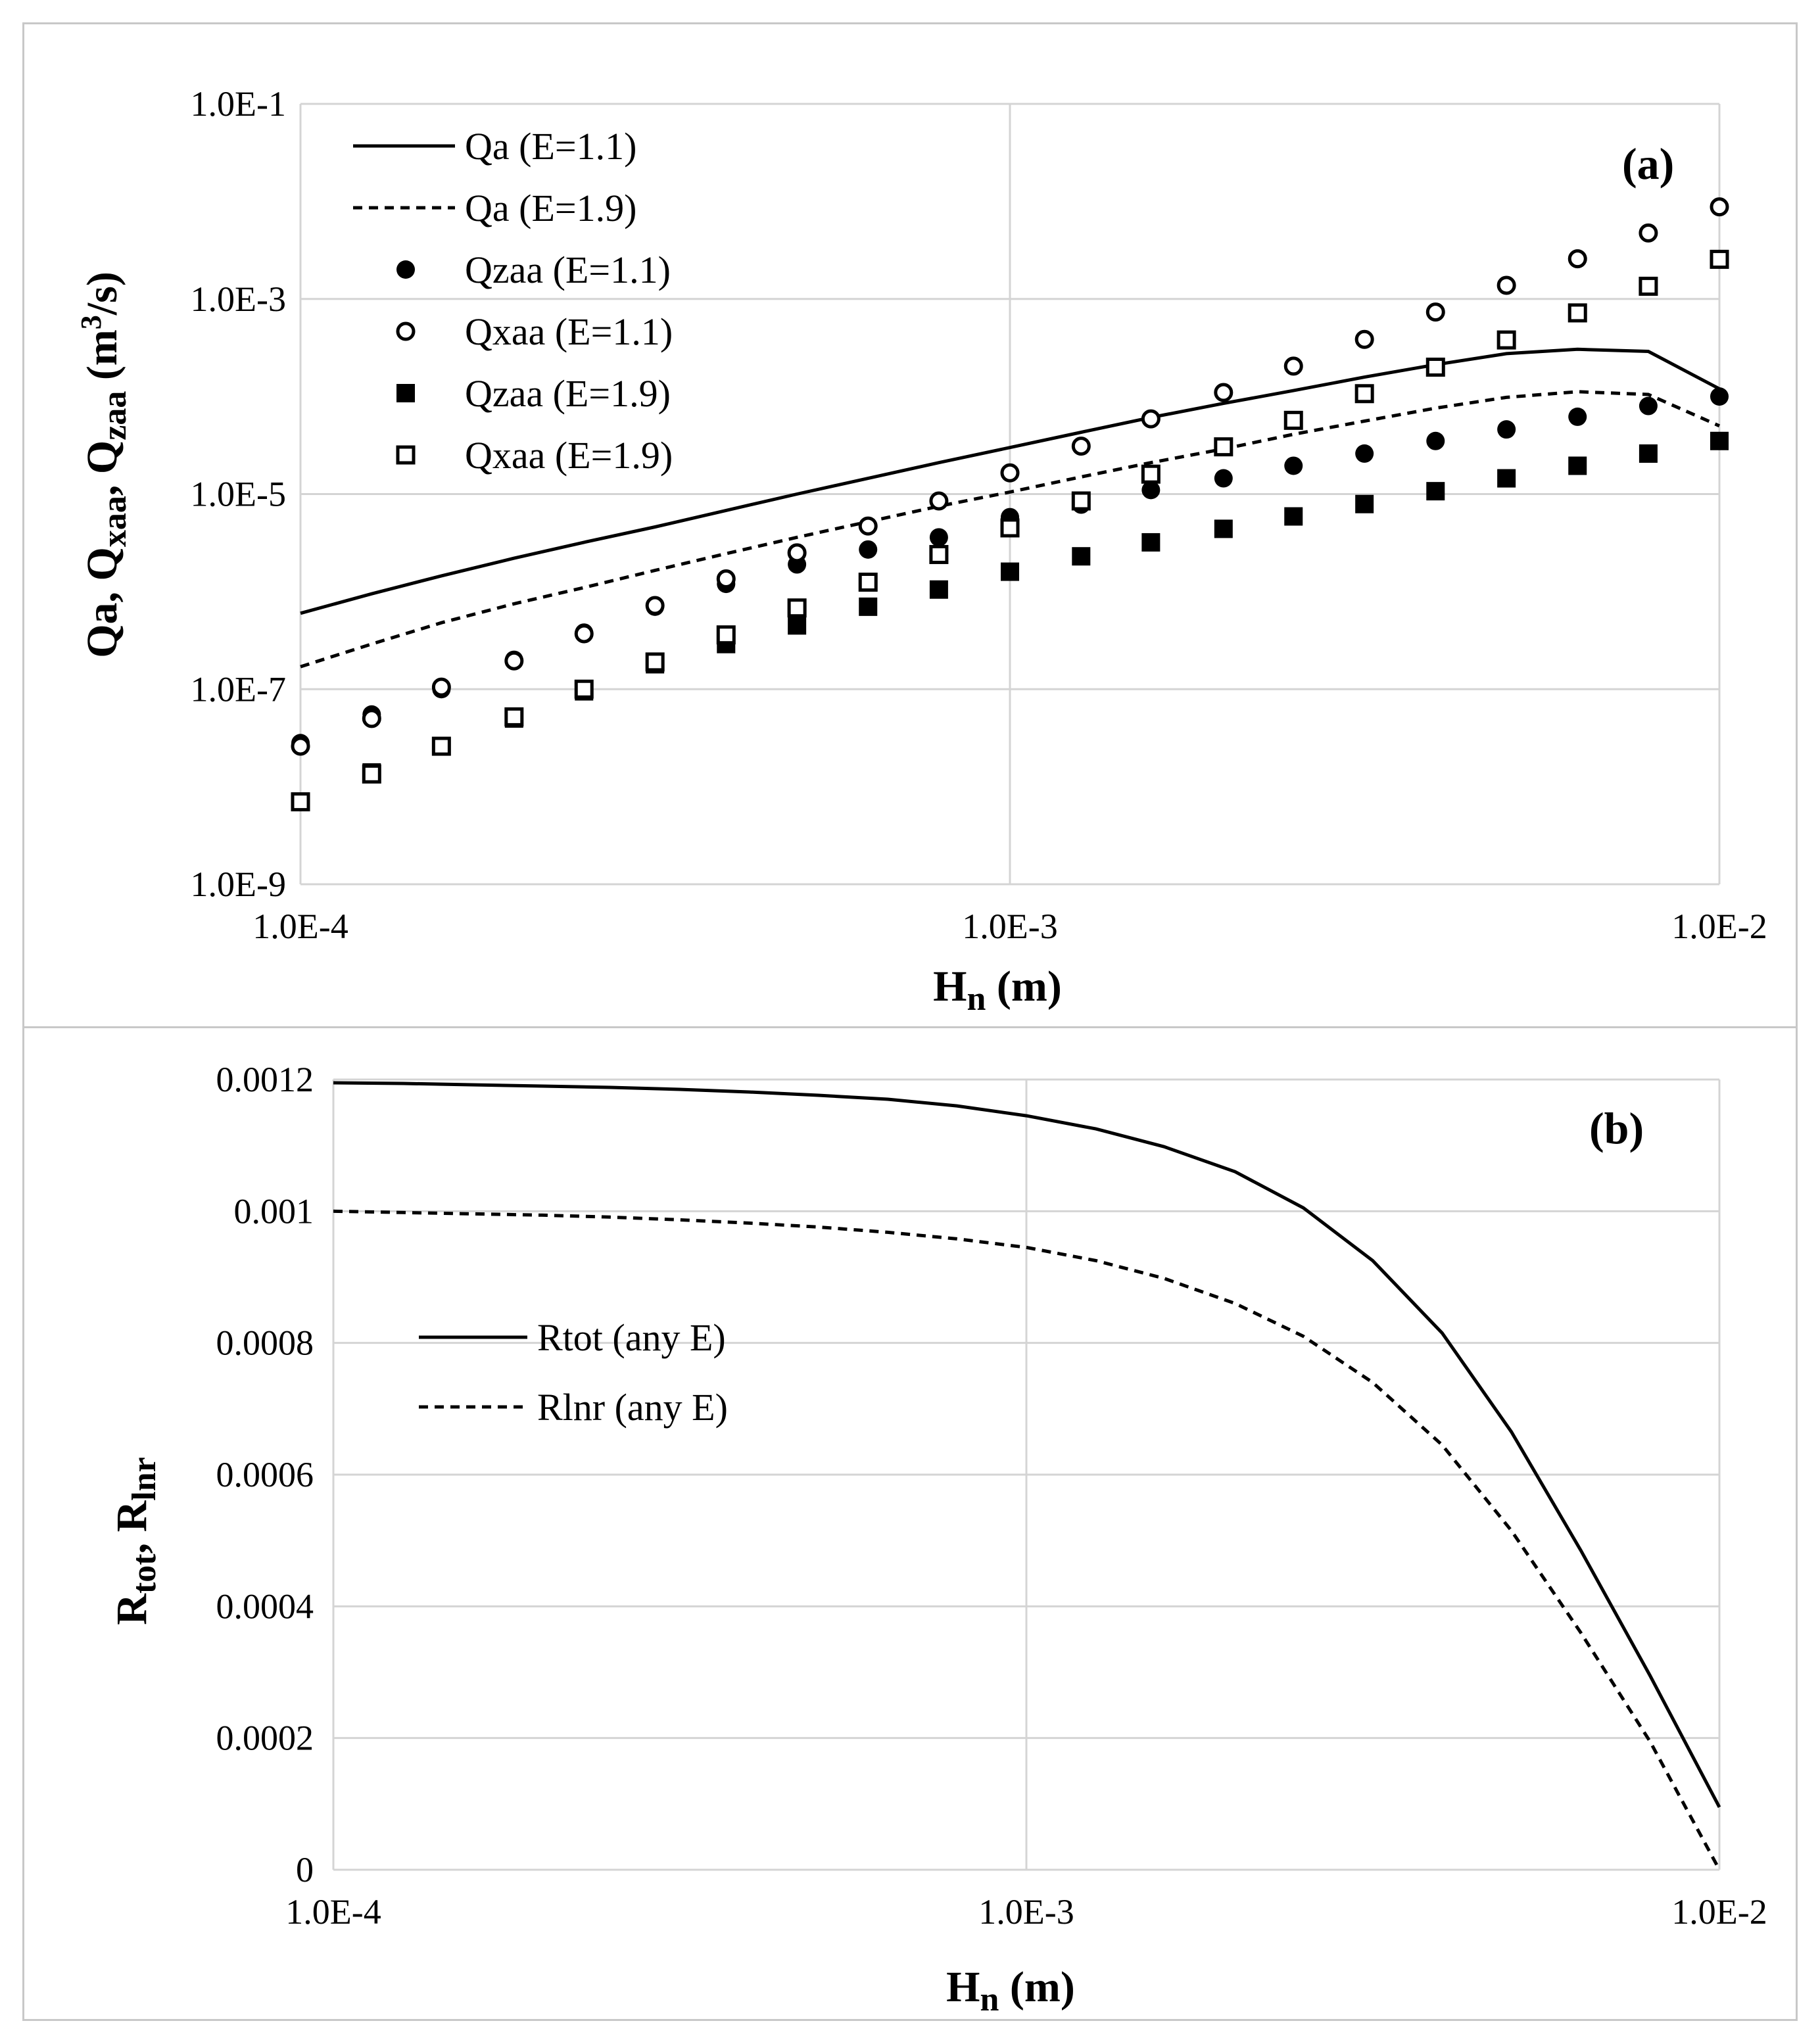  I want to click on x-tick-label: 1.0E-3, so click(1010, 926).